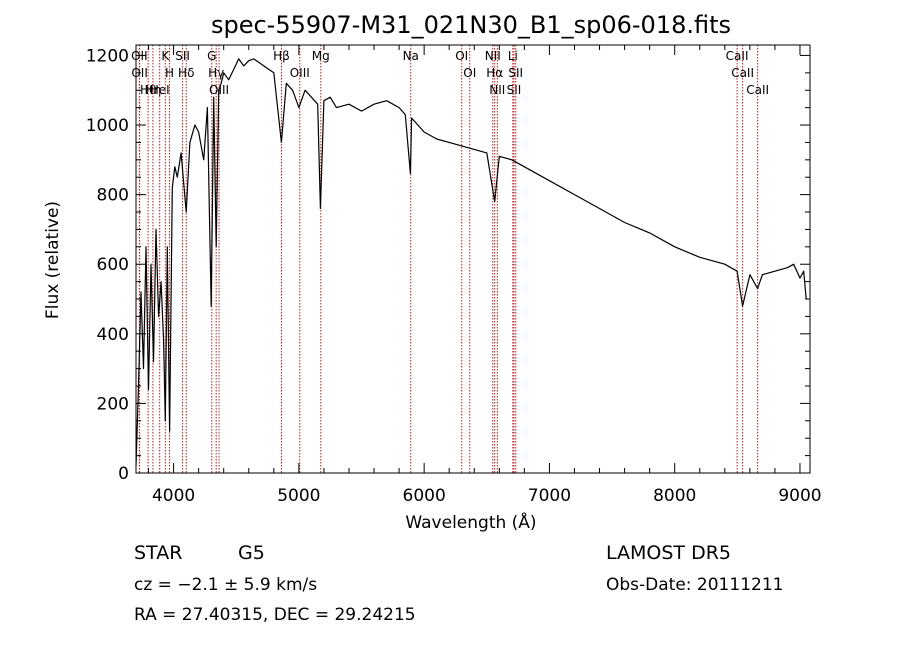  What do you see at coordinates (216, 73) in the screenshot?
I see `line-label-10: Hγ` at bounding box center [216, 73].